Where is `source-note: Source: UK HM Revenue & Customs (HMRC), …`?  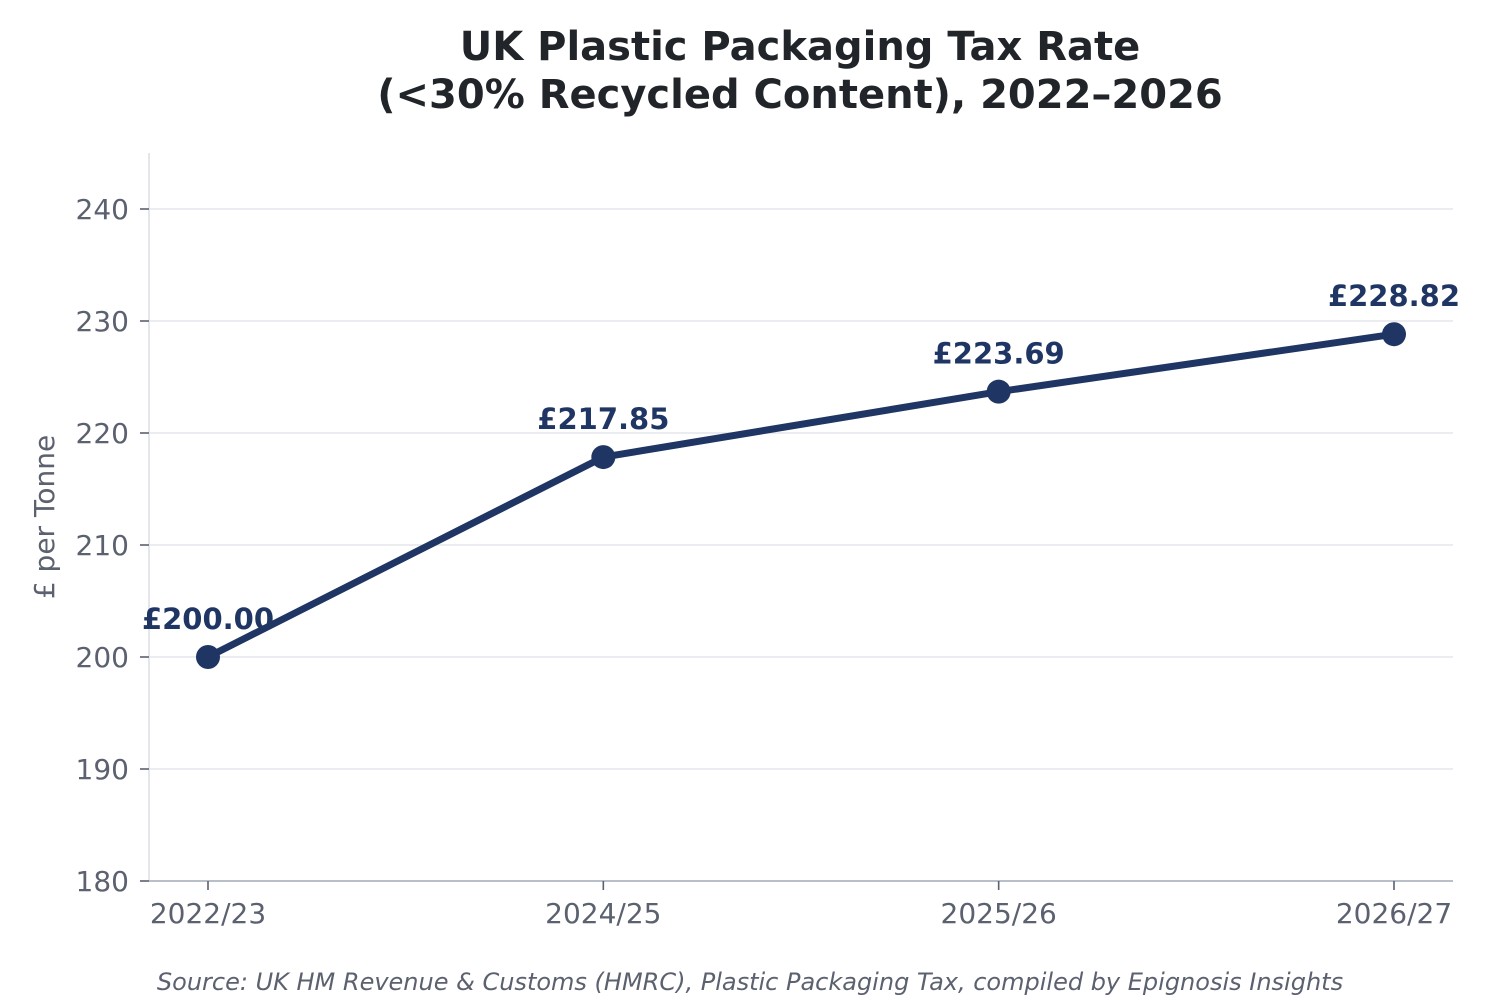 source-note: Source: UK HM Revenue & Customs (HMRC), … is located at coordinates (750, 982).